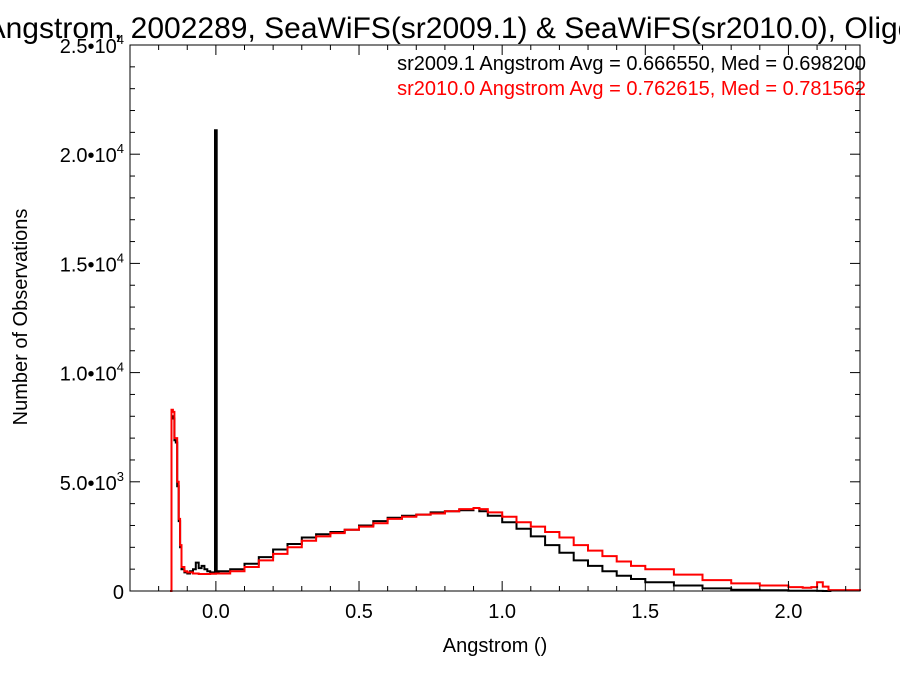 The height and width of the screenshot is (675, 900). I want to click on x-tick-label: 2.0, so click(789, 612).